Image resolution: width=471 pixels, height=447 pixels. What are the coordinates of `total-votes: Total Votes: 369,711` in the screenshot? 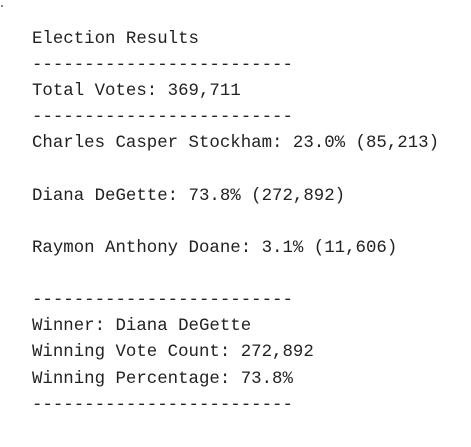 It's located at (136, 91).